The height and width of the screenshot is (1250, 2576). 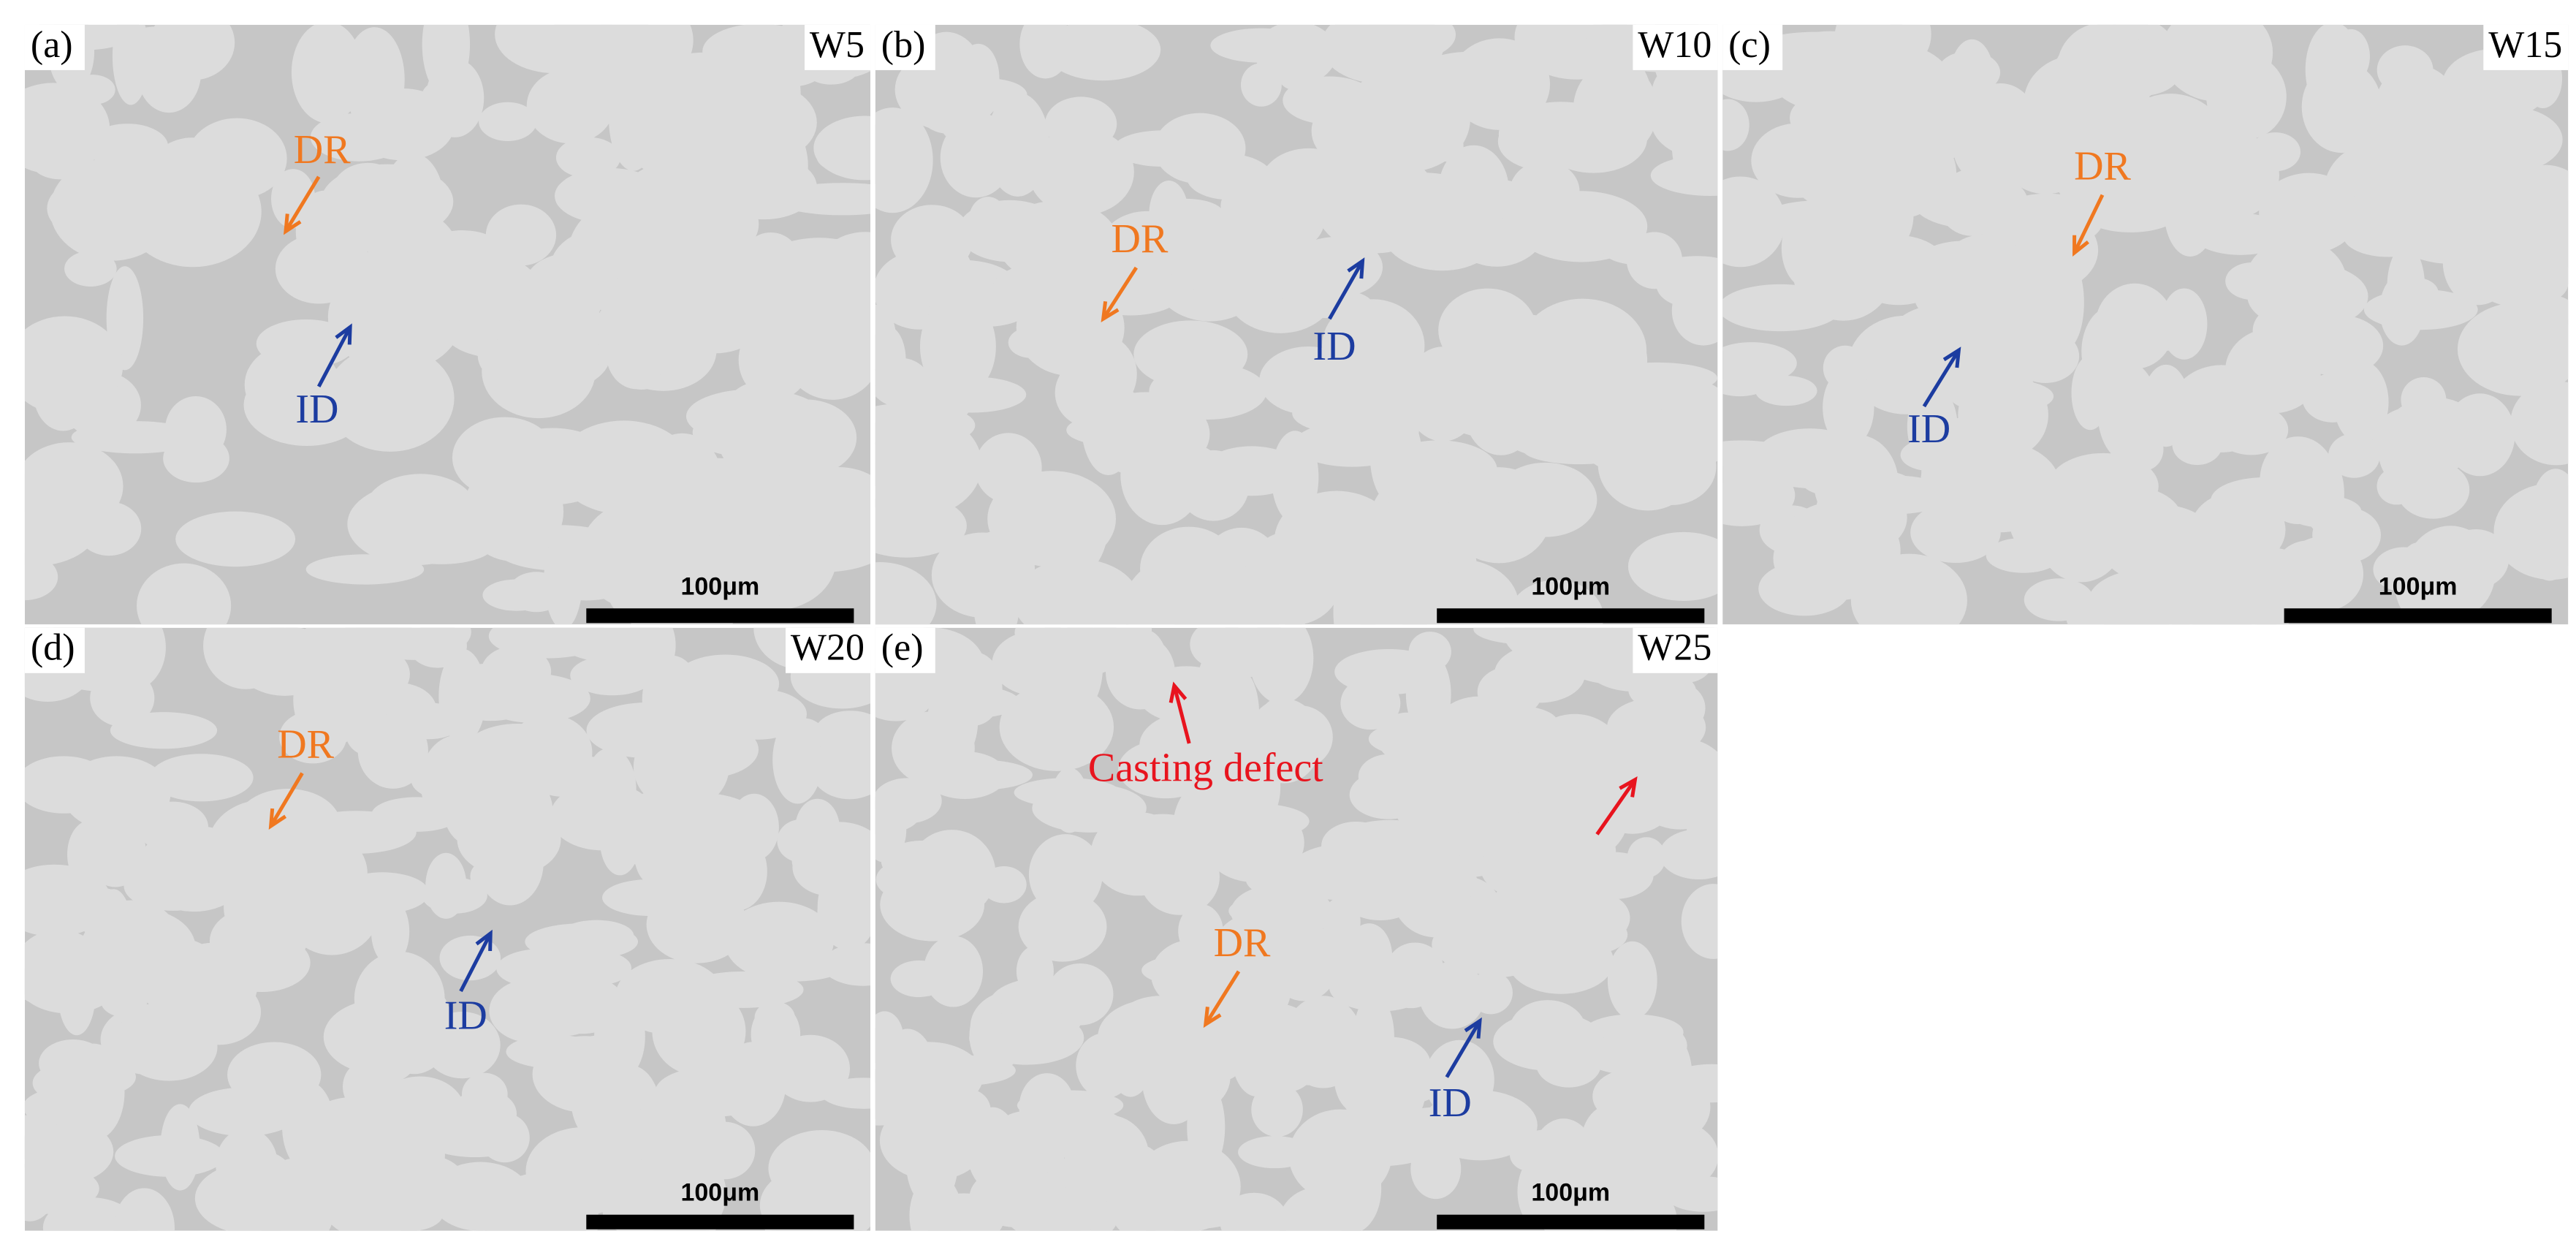 What do you see at coordinates (719, 1193) in the screenshot?
I see `scale-bar-label: 100μm` at bounding box center [719, 1193].